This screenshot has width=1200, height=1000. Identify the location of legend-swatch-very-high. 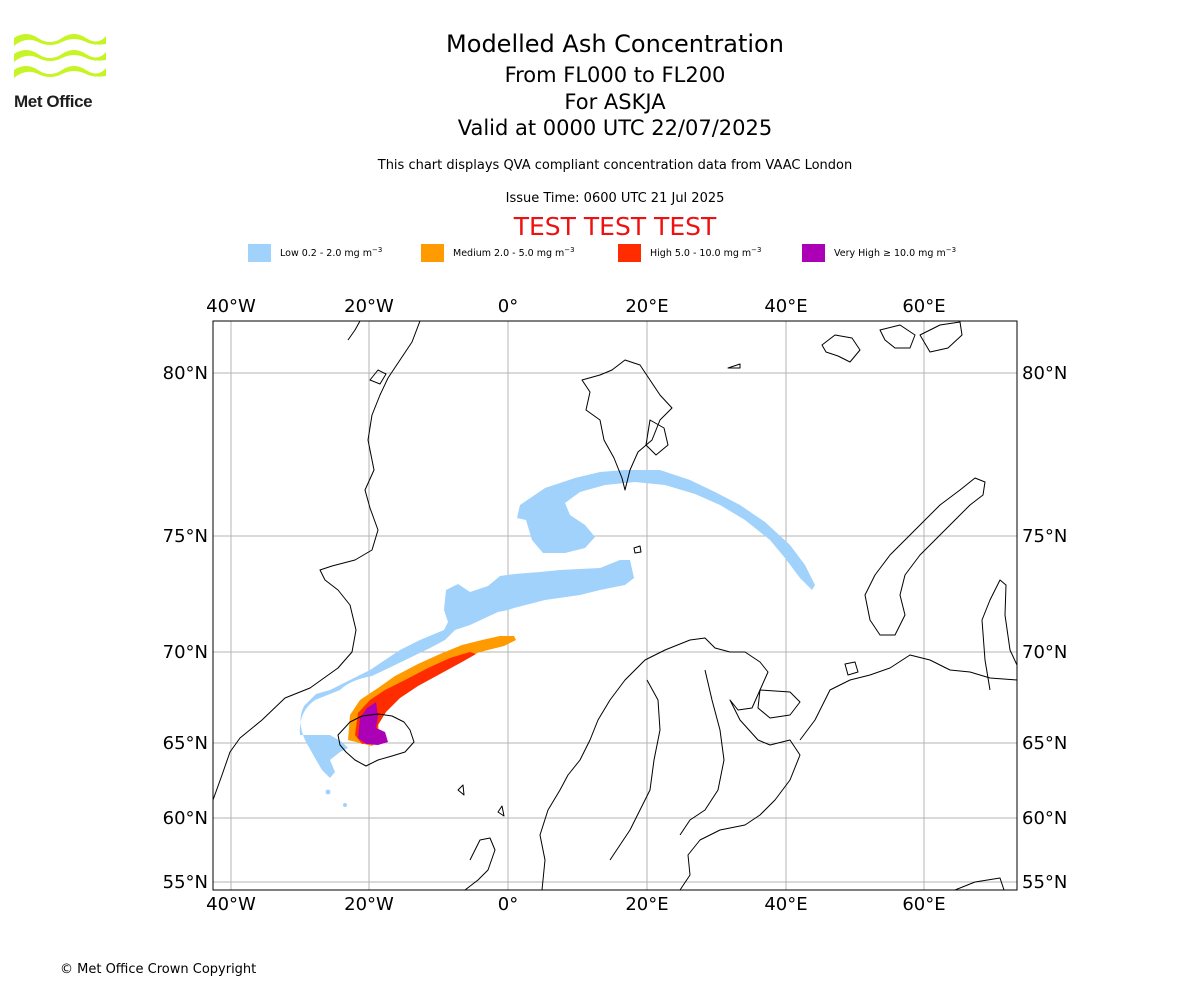
(813, 253).